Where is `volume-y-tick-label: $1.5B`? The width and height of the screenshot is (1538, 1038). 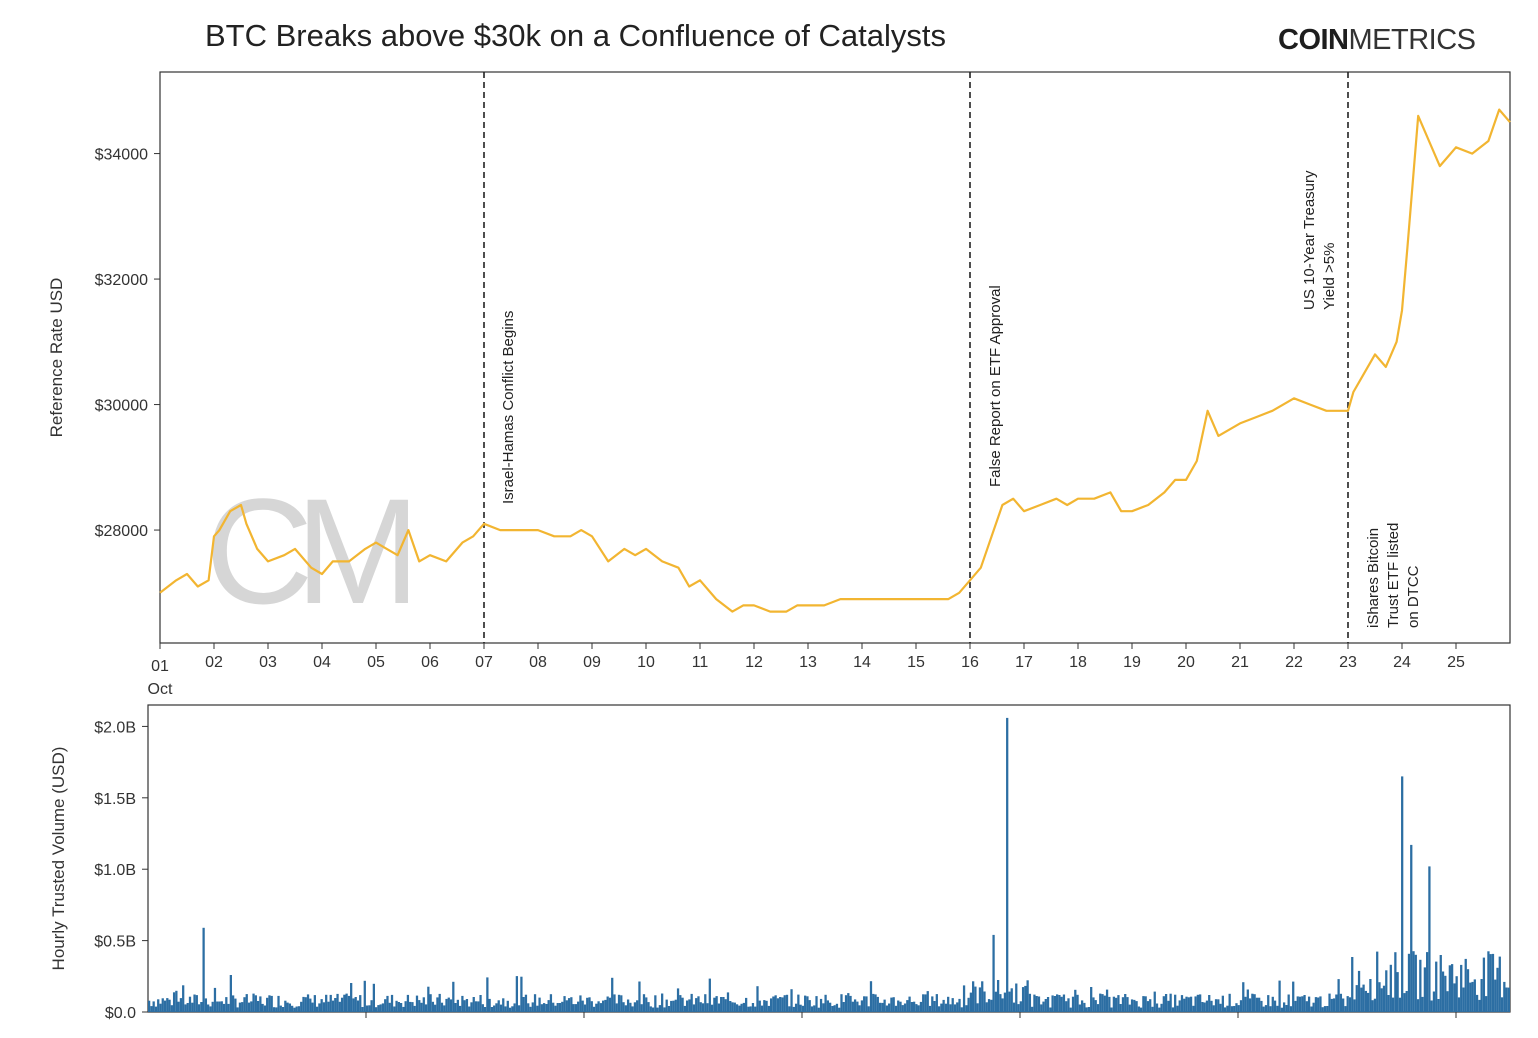 volume-y-tick-label: $1.5B is located at coordinates (115, 799).